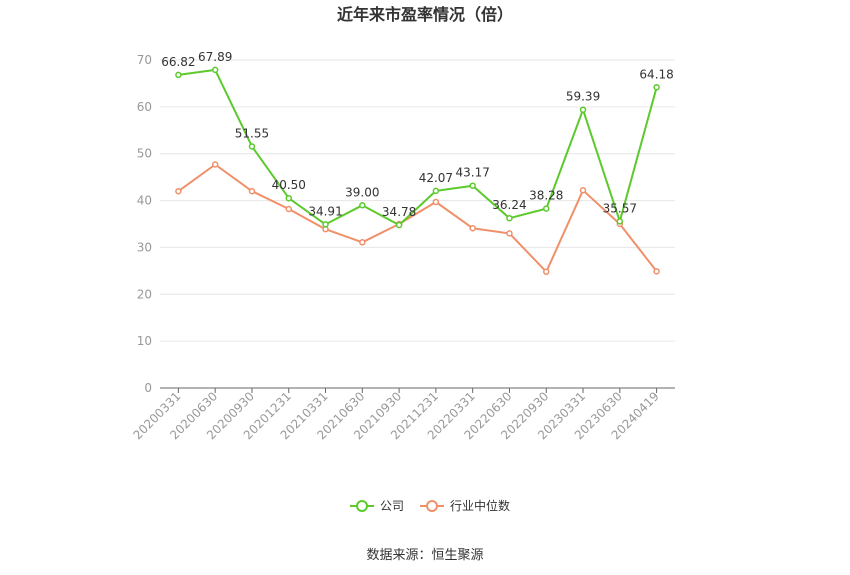 The width and height of the screenshot is (850, 575). I want to click on data-label: 34.78, so click(399, 212).